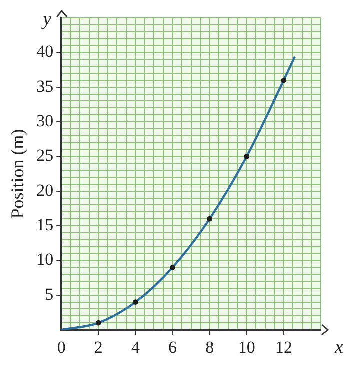  What do you see at coordinates (46, 19) in the screenshot?
I see `text: y` at bounding box center [46, 19].